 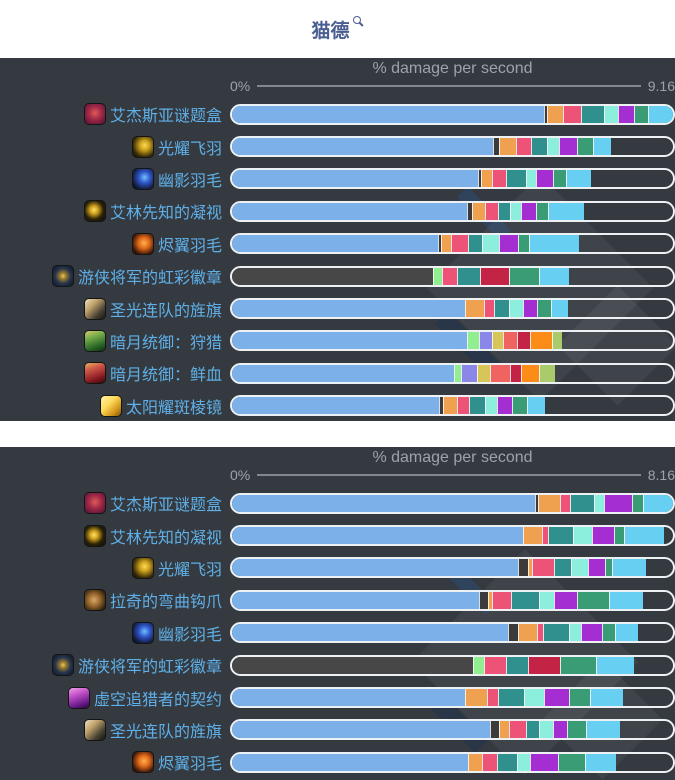 What do you see at coordinates (529, 373) in the screenshot?
I see `bar-segment-dorange` at bounding box center [529, 373].